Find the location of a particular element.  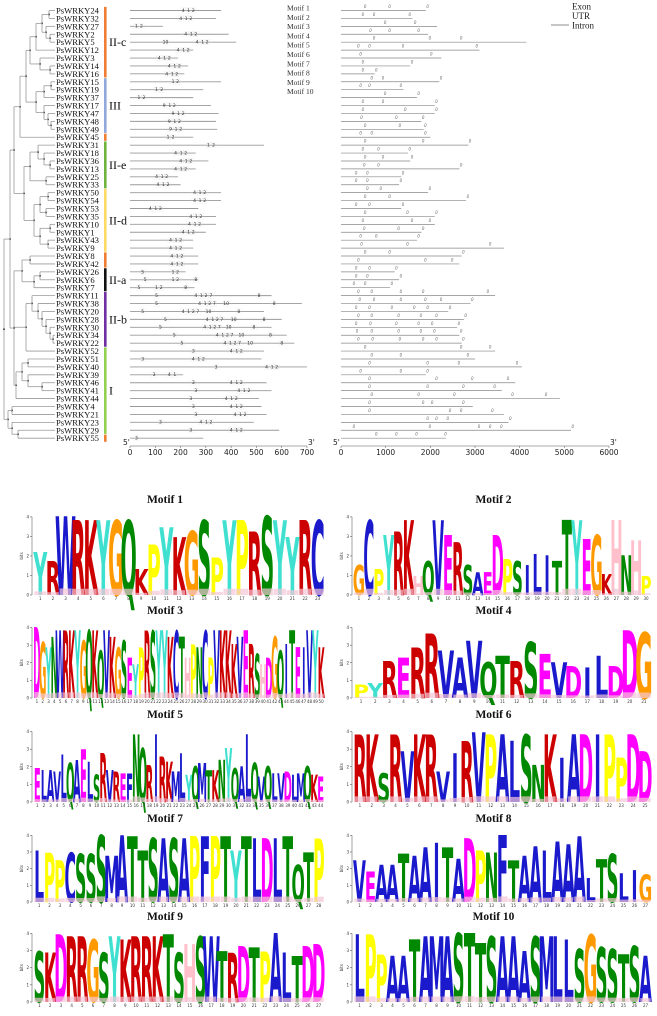

clade-bar is located at coordinates (105, 390).